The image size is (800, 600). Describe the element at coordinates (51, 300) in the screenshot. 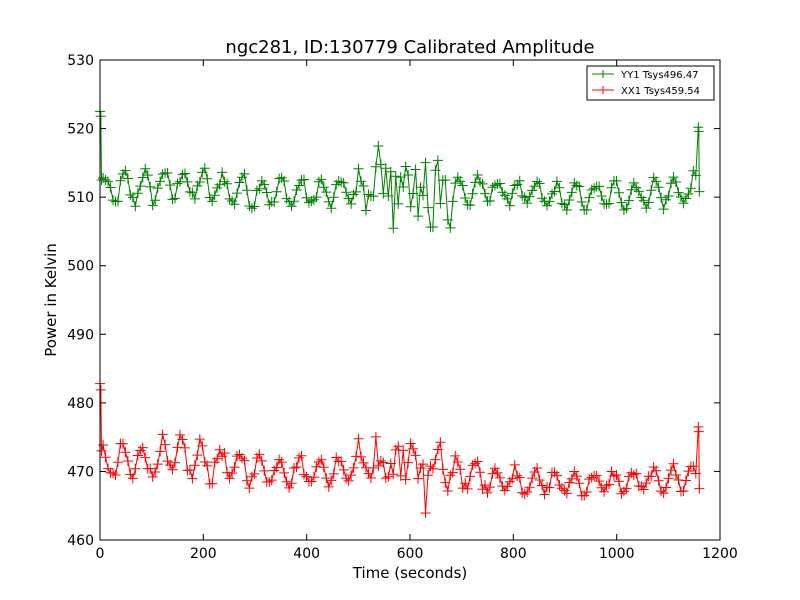

I see `y-axis-label: Power in Kelvin` at that location.